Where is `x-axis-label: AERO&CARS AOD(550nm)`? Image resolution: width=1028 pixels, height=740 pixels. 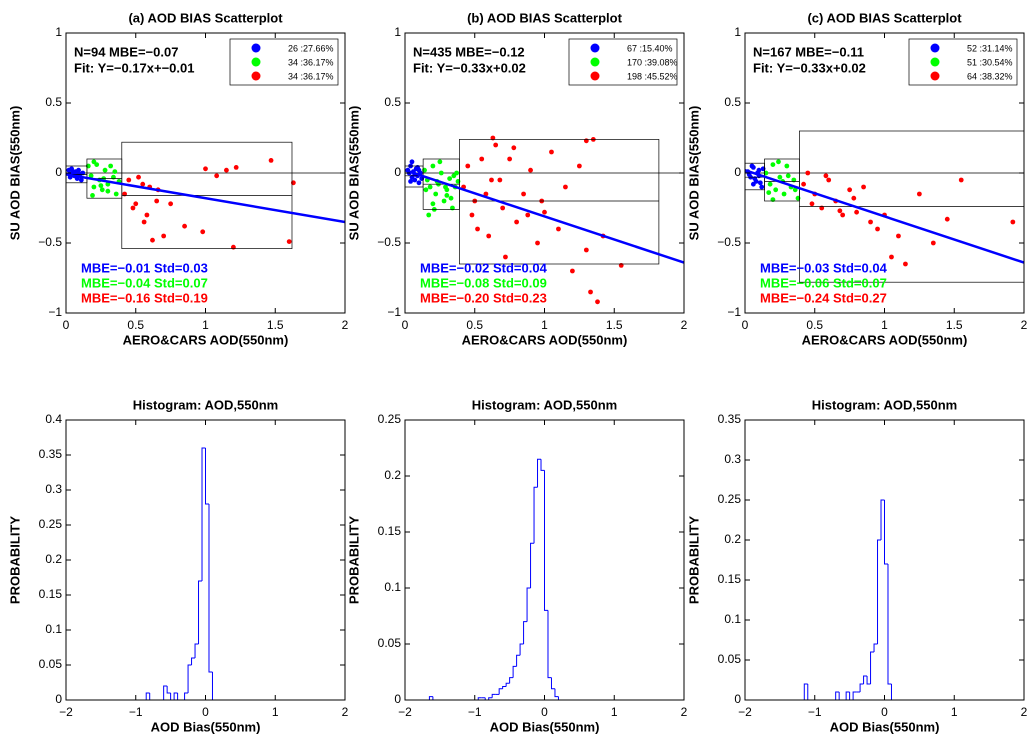
x-axis-label: AERO&CARS AOD(550nm) is located at coordinates (545, 339).